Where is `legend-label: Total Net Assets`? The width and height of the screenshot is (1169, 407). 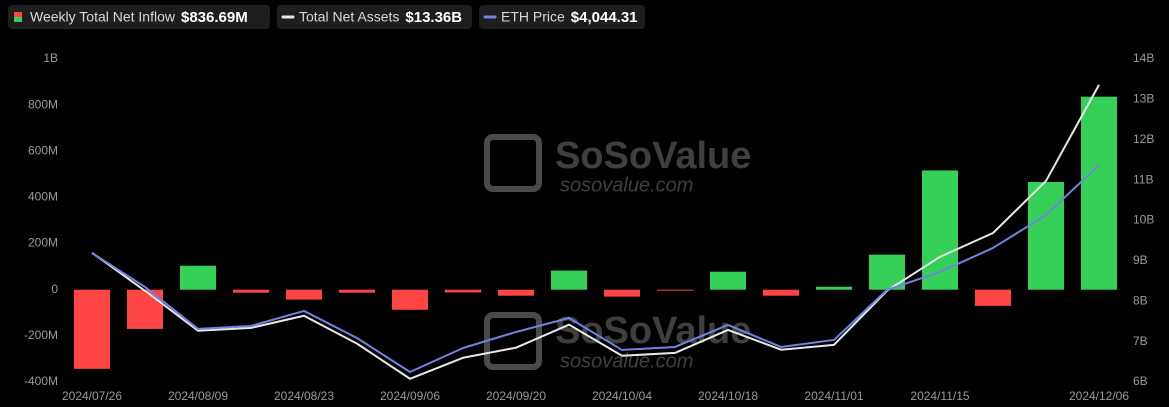 legend-label: Total Net Assets is located at coordinates (349, 17).